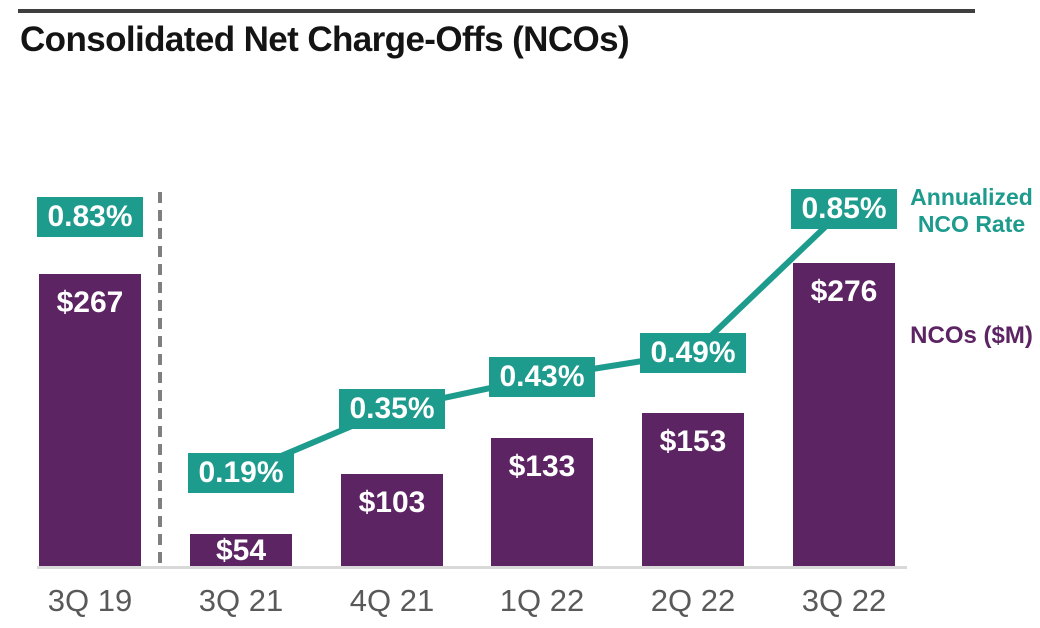  Describe the element at coordinates (496, 11) in the screenshot. I see `top-rule` at that location.